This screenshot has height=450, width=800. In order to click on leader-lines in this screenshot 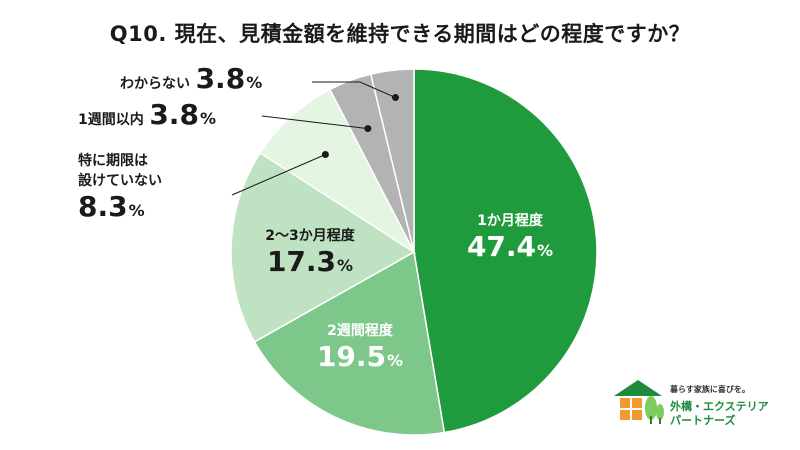, I will do `click(315, 138)`.